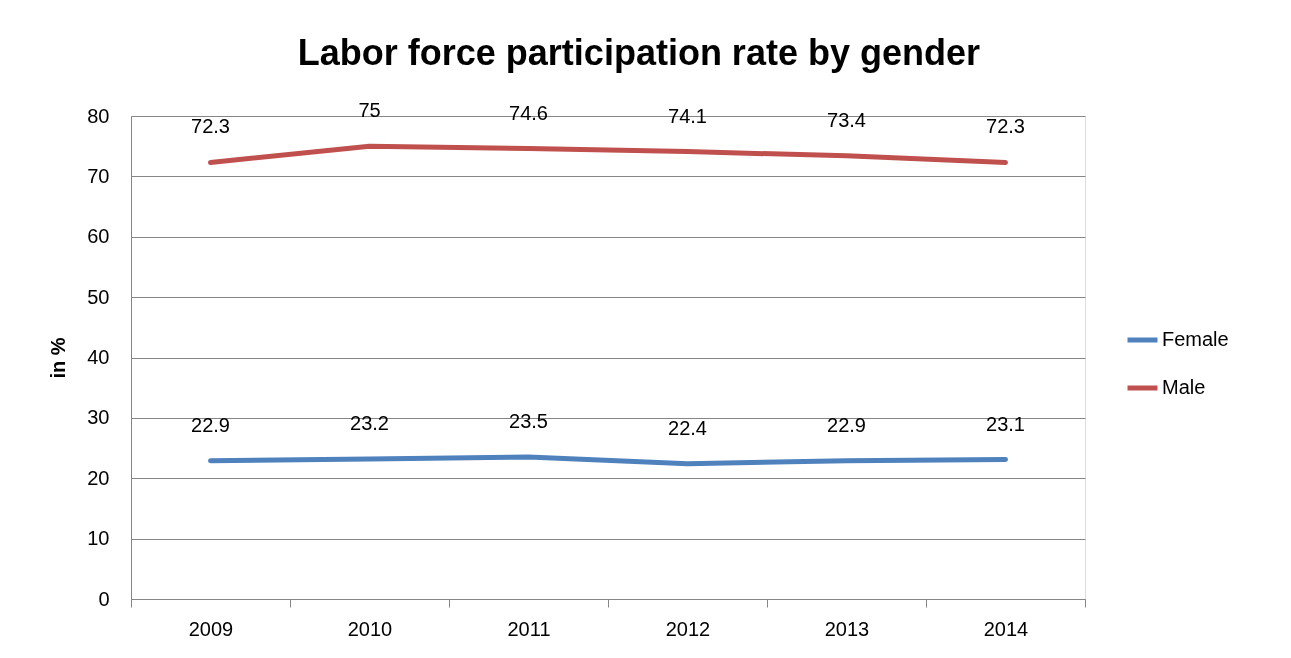 The height and width of the screenshot is (658, 1291). I want to click on data-label: 22.4, so click(687, 427).